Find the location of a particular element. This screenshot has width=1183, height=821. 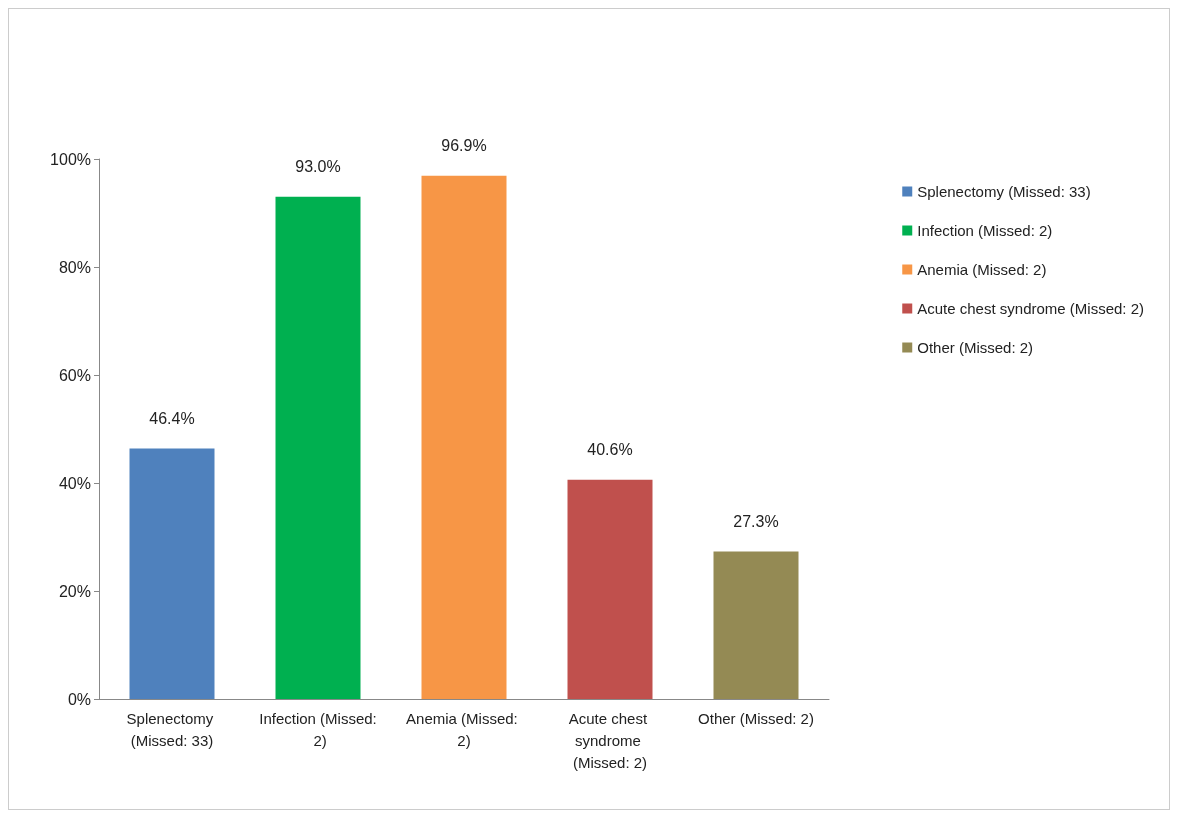

y-tick-label: 100% is located at coordinates (70, 159).